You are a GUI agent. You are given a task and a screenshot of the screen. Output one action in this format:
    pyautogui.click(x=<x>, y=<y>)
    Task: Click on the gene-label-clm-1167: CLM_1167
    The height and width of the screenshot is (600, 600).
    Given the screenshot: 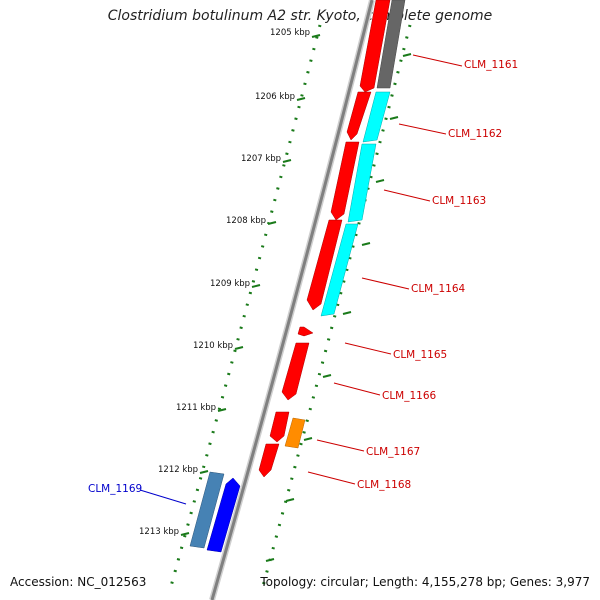 What is the action you would take?
    pyautogui.click(x=393, y=452)
    